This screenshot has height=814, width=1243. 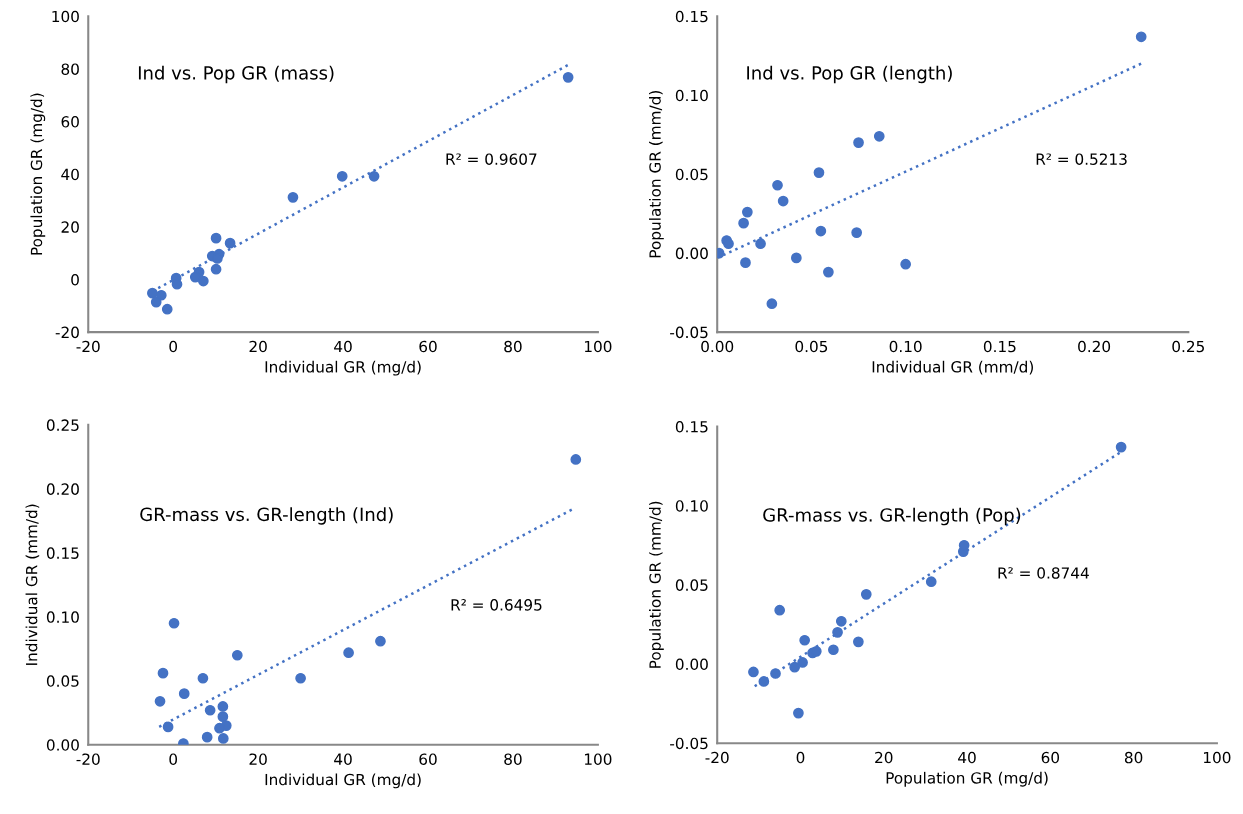 What do you see at coordinates (1188, 346) in the screenshot?
I see `x-tick-label: 0.25` at bounding box center [1188, 346].